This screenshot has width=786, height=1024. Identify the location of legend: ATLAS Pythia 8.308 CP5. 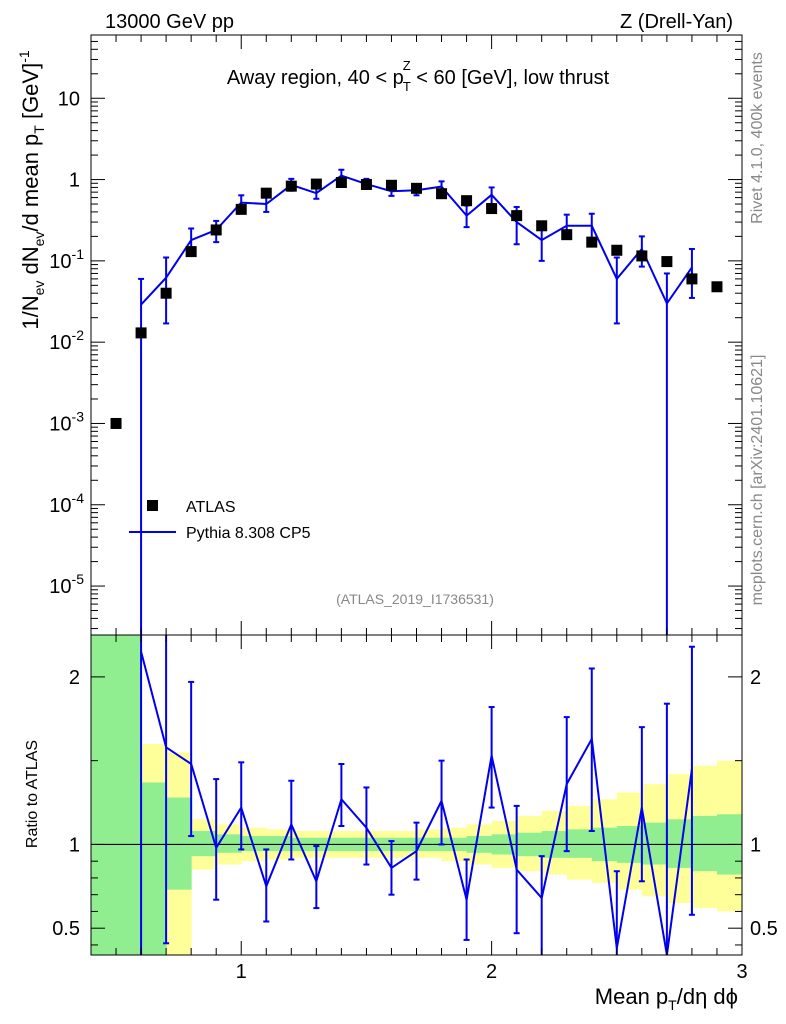
(220, 520).